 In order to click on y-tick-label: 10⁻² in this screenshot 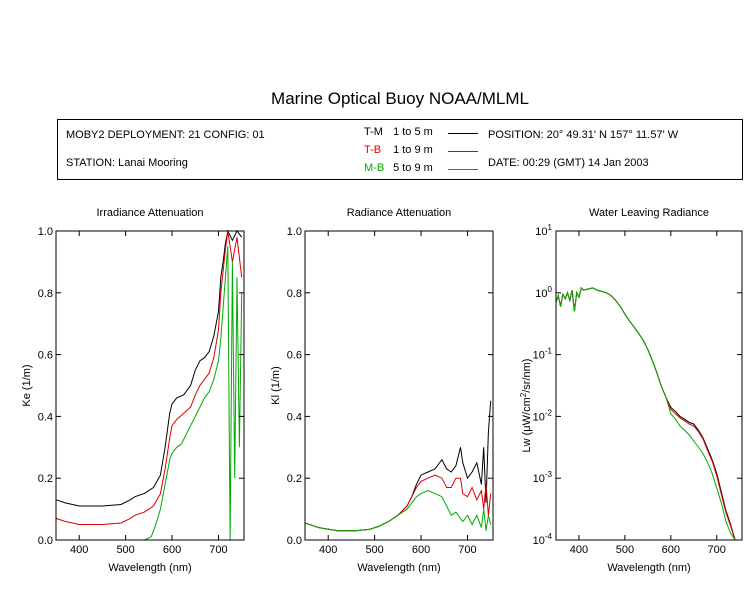, I will do `click(543, 415)`.